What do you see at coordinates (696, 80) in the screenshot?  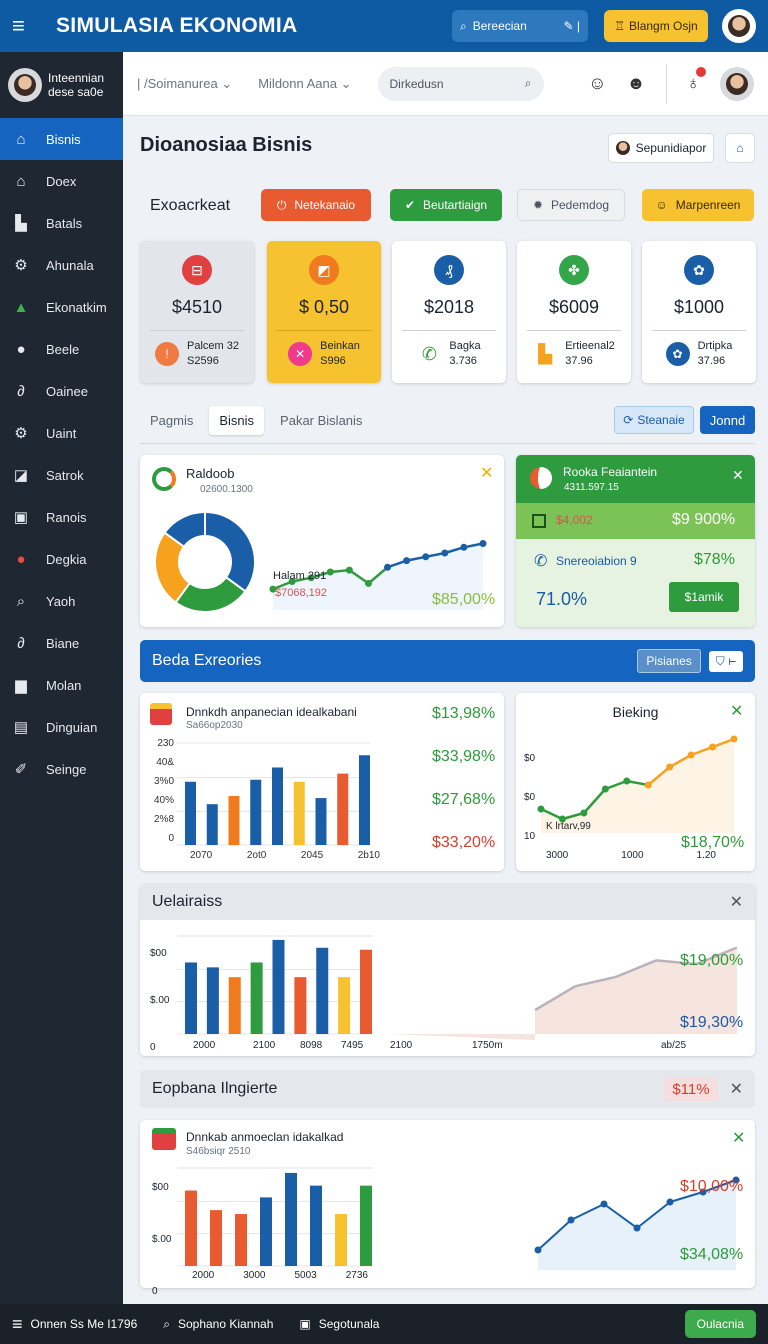 I see `bell-icon: ♁` at bounding box center [696, 80].